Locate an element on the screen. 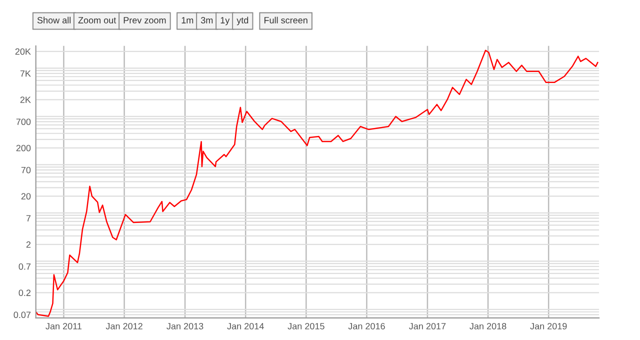 The image size is (640, 340). text: 3m is located at coordinates (206, 20).